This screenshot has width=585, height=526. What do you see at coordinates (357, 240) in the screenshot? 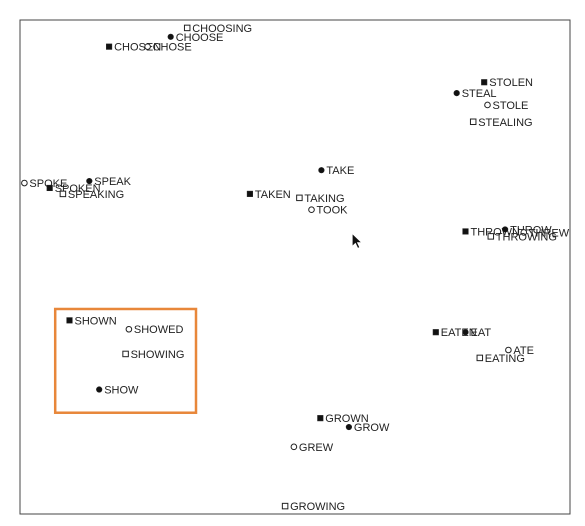
I see `mouse-cursor-icon` at bounding box center [357, 240].